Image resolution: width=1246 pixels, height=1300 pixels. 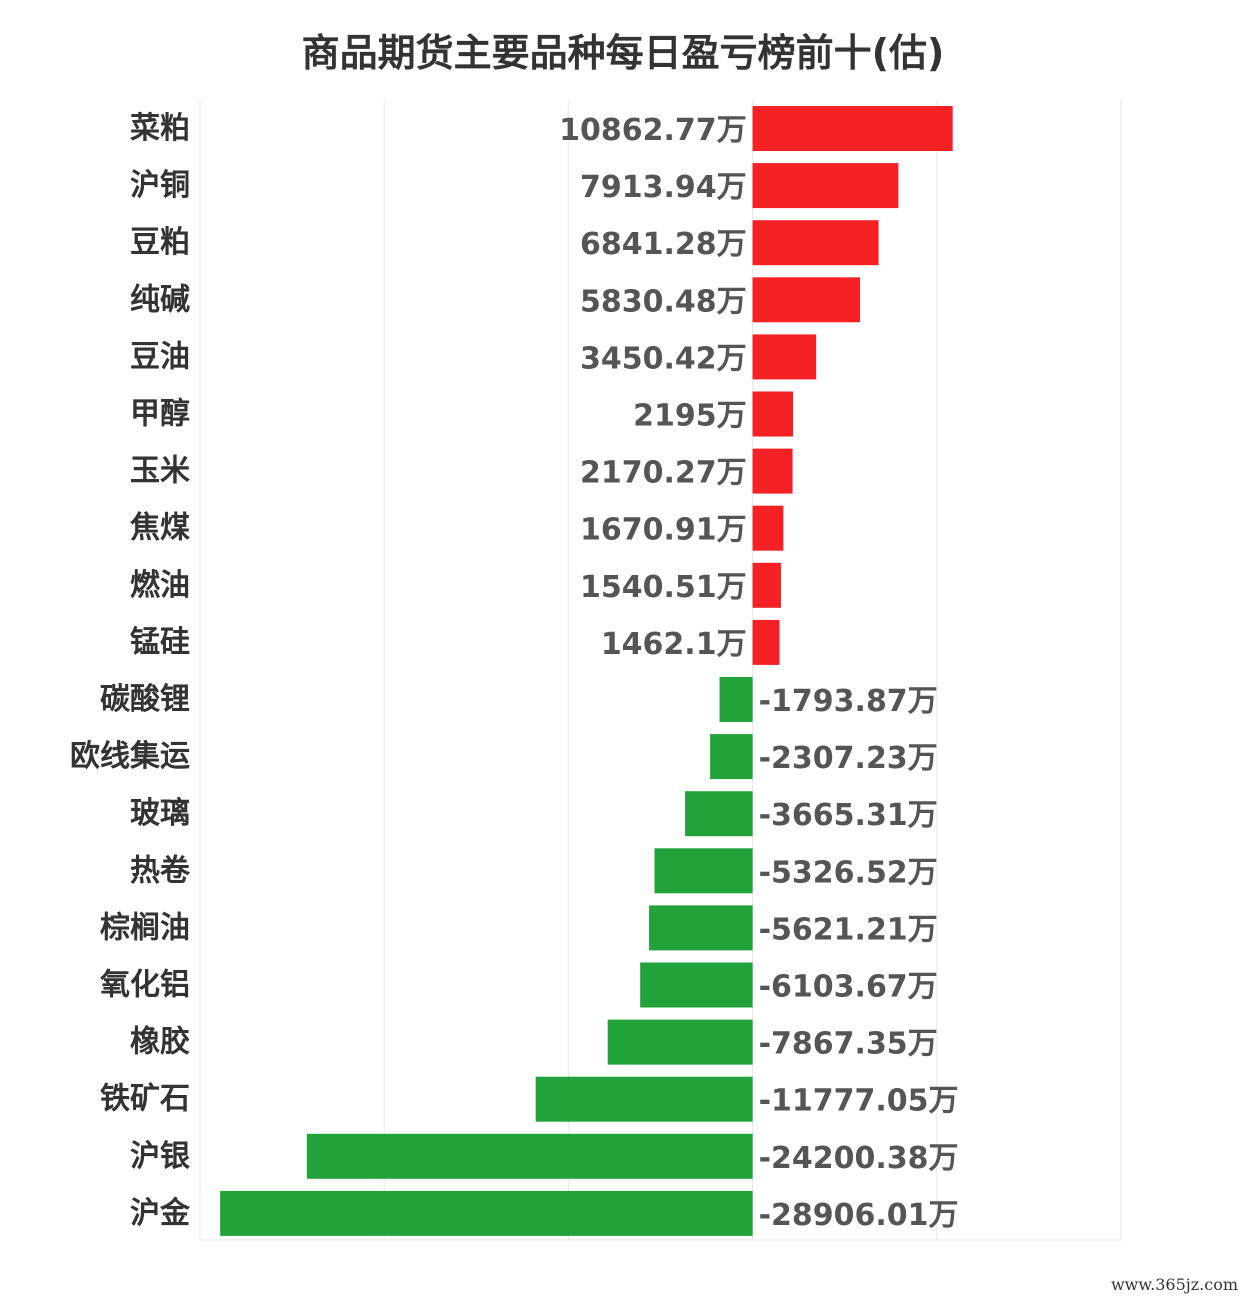 What do you see at coordinates (160, 185) in the screenshot?
I see `category-label: 沪铜` at bounding box center [160, 185].